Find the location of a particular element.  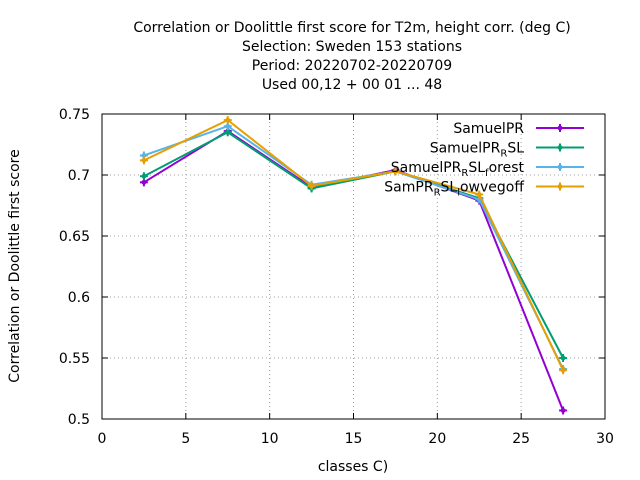

legend-label-part: orest is located at coordinates (507, 168).